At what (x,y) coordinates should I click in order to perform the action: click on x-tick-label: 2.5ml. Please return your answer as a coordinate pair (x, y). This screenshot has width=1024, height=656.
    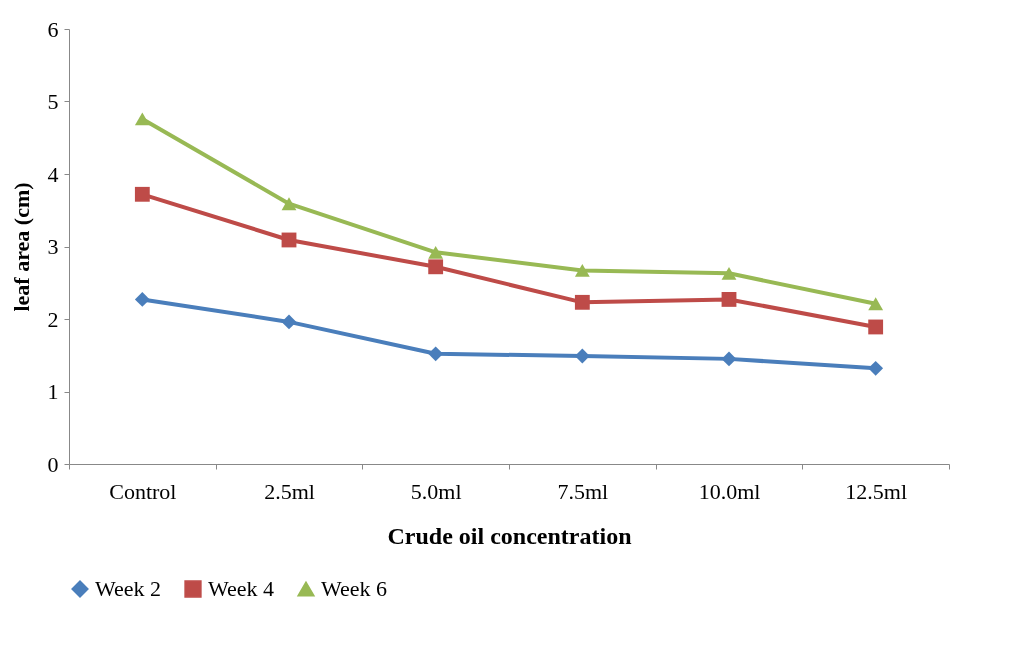
    Looking at the image, I should click on (289, 491).